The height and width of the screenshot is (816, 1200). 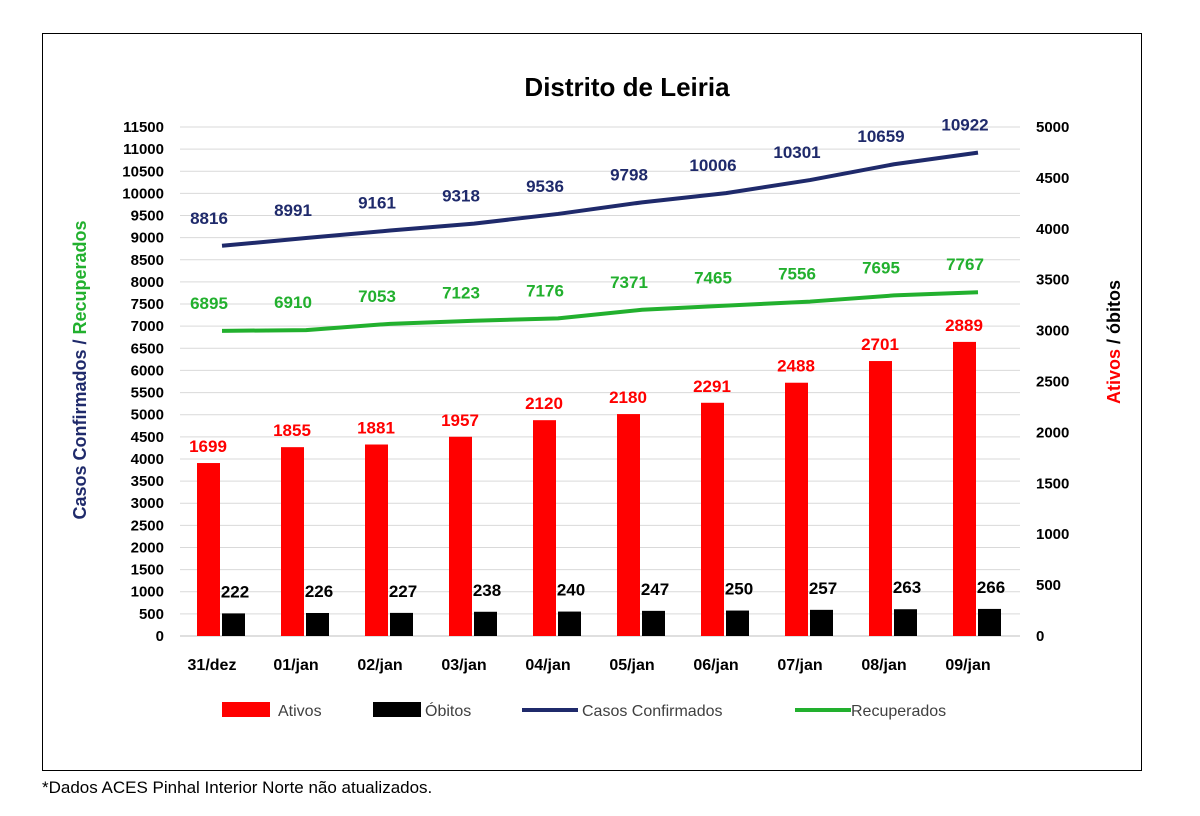 What do you see at coordinates (712, 165) in the screenshot?
I see `data-label-casos-confirmados: 10006` at bounding box center [712, 165].